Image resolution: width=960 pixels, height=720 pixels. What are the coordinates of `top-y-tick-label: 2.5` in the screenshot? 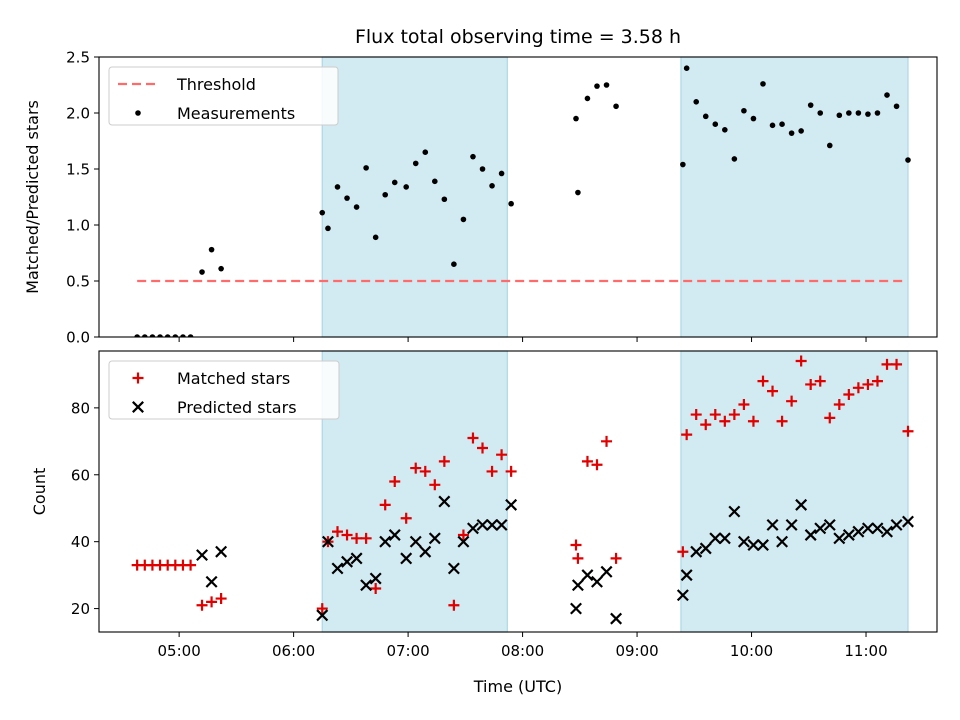 It's located at (78, 58).